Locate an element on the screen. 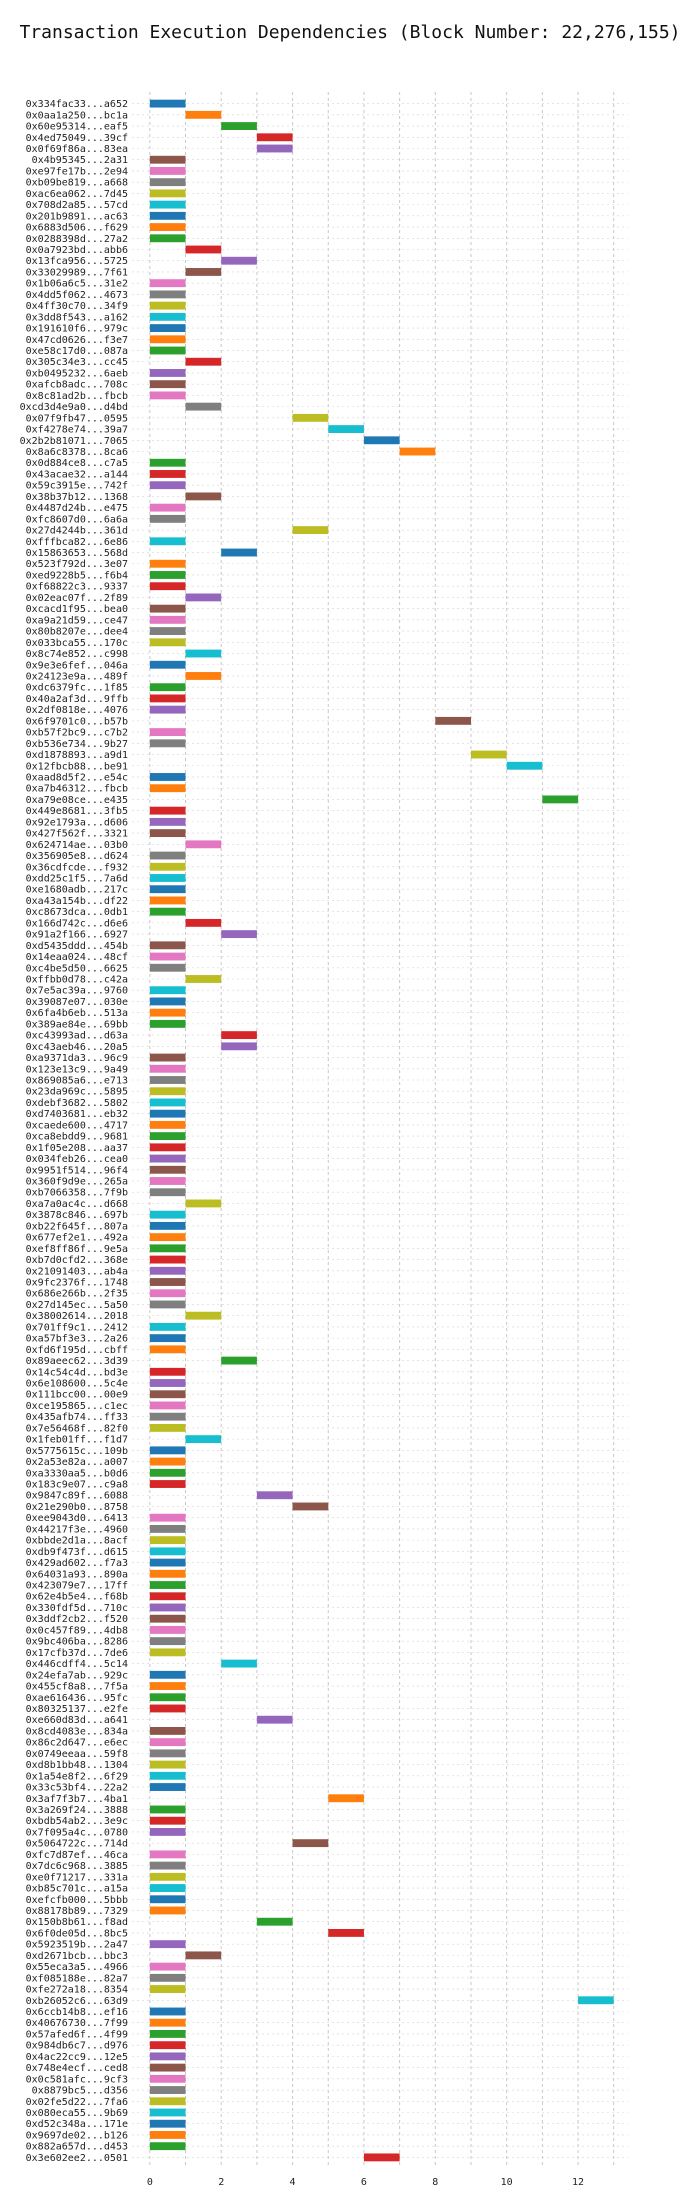 The height and width of the screenshot is (2208, 700). y-tick-label: 0x427f562f...3321 is located at coordinates (77, 834).